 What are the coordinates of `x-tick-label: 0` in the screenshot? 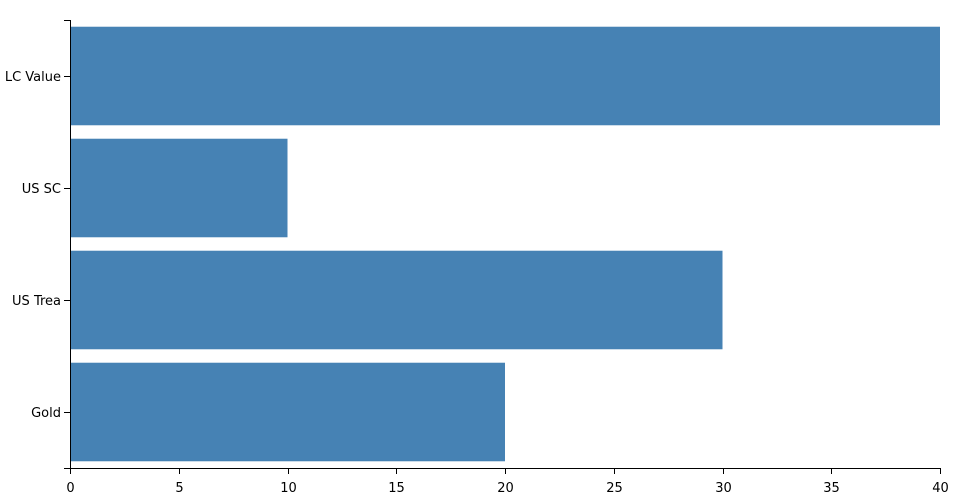 It's located at (70, 488).